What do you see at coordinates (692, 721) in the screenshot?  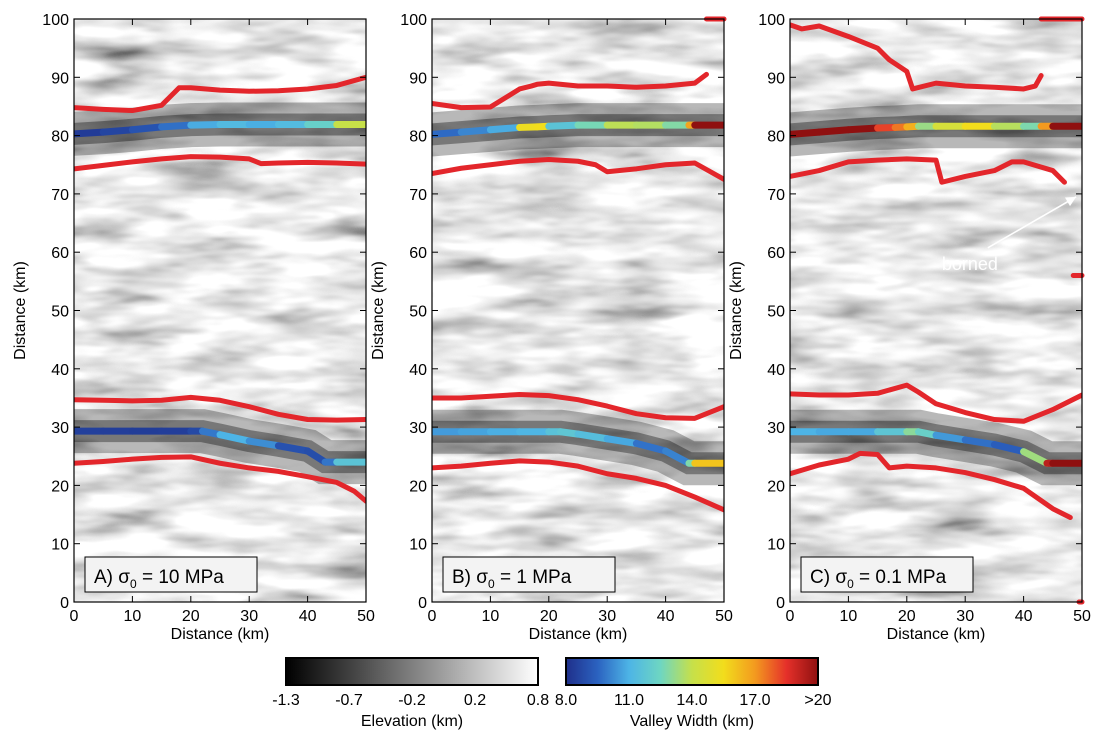 I see `colorbar-label: Valley Width (km)` at bounding box center [692, 721].